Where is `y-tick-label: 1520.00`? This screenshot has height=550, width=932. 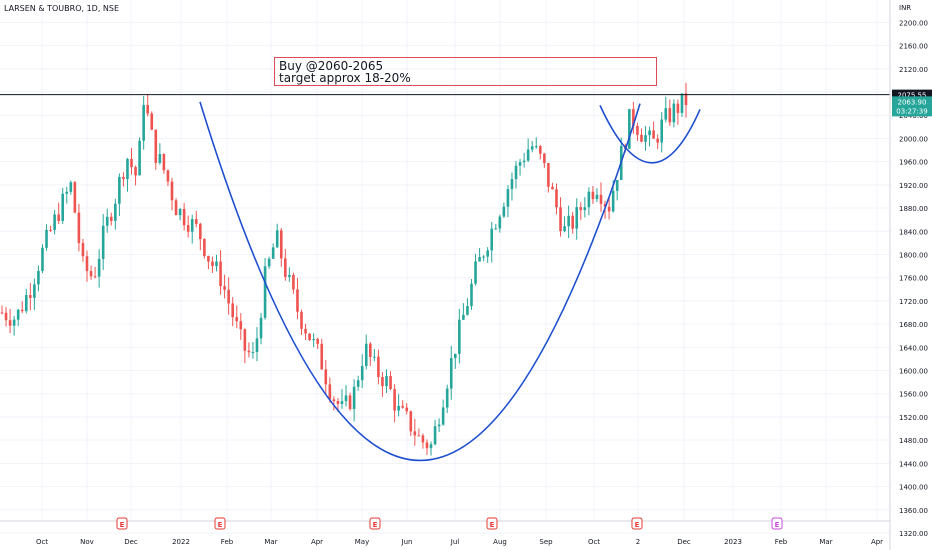
y-tick-label: 1520.00 is located at coordinates (913, 418).